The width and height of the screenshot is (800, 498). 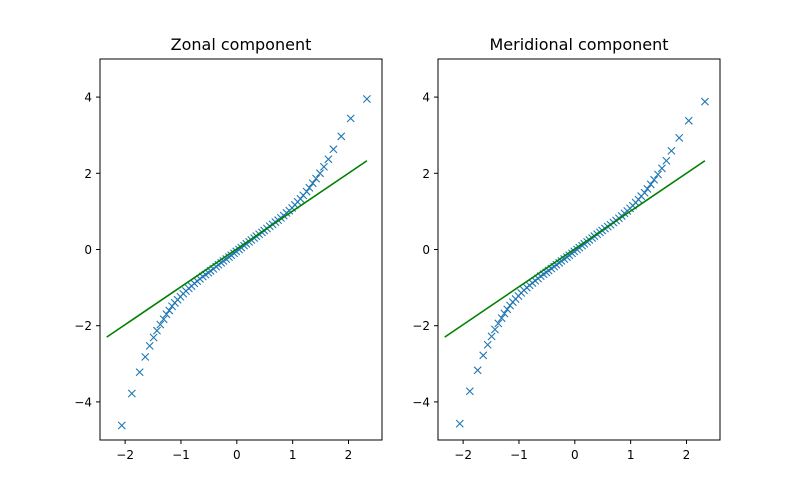 What do you see at coordinates (463, 455) in the screenshot?
I see `meridional-x-tick-label: −2` at bounding box center [463, 455].